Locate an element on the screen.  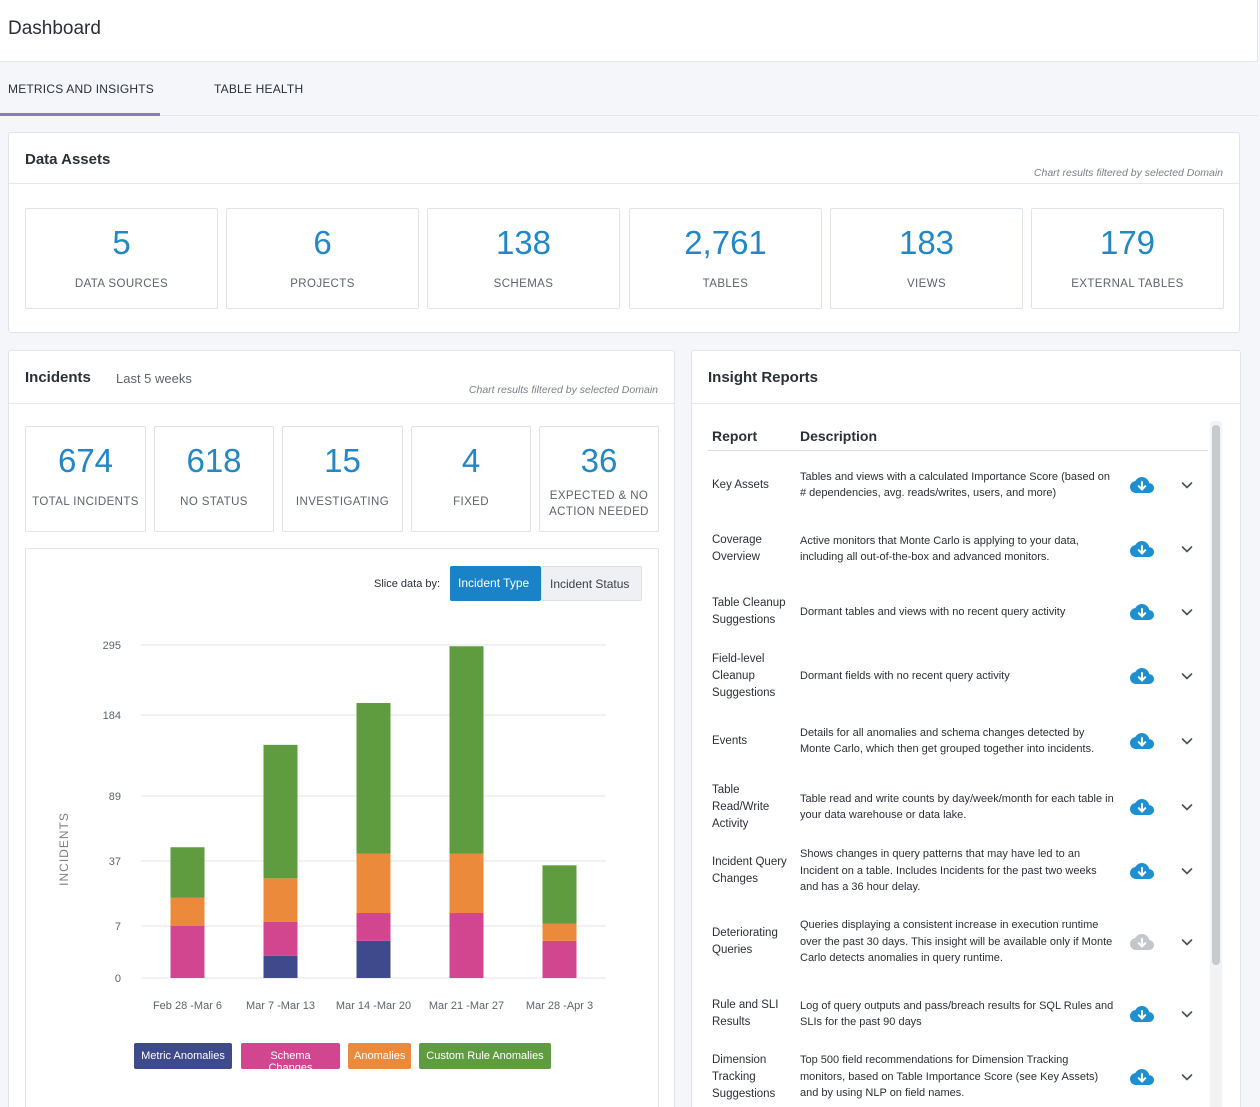
divider is located at coordinates (966, 403).